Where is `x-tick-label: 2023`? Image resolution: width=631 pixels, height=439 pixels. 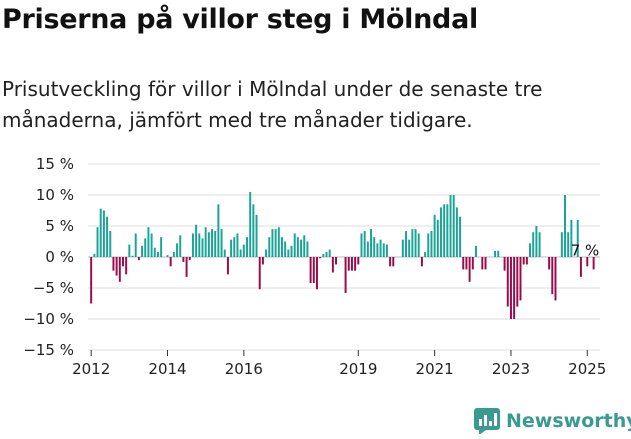 x-tick-label: 2023 is located at coordinates (511, 369).